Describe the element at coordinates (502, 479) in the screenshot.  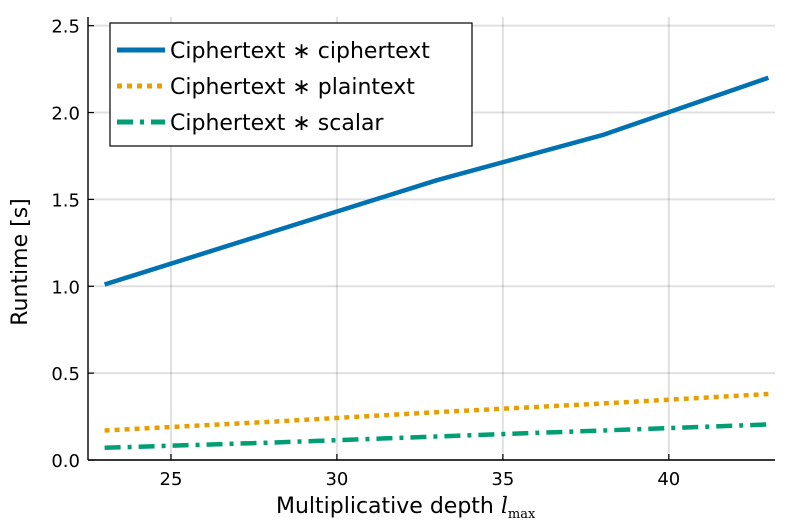
I see `x-tick-label: 35` at that location.